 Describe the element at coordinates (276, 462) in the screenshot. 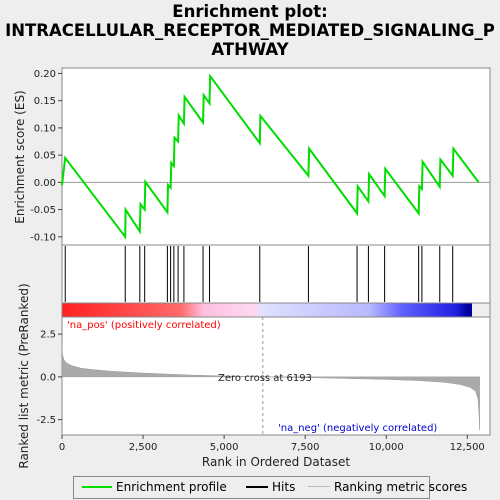

I see `x-axis-label: Rank in Ordered Dataset` at that location.